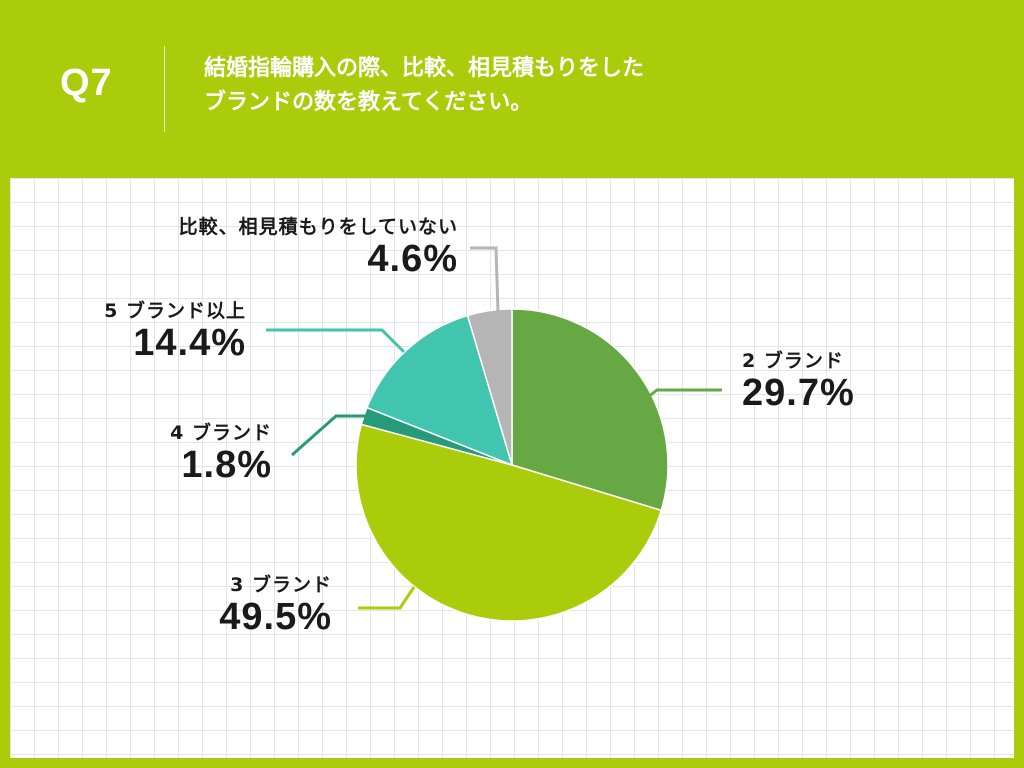 This screenshot has width=1024, height=768. Describe the element at coordinates (175, 311) in the screenshot. I see `label-5-brands-name: 5 ブランド以上` at that location.